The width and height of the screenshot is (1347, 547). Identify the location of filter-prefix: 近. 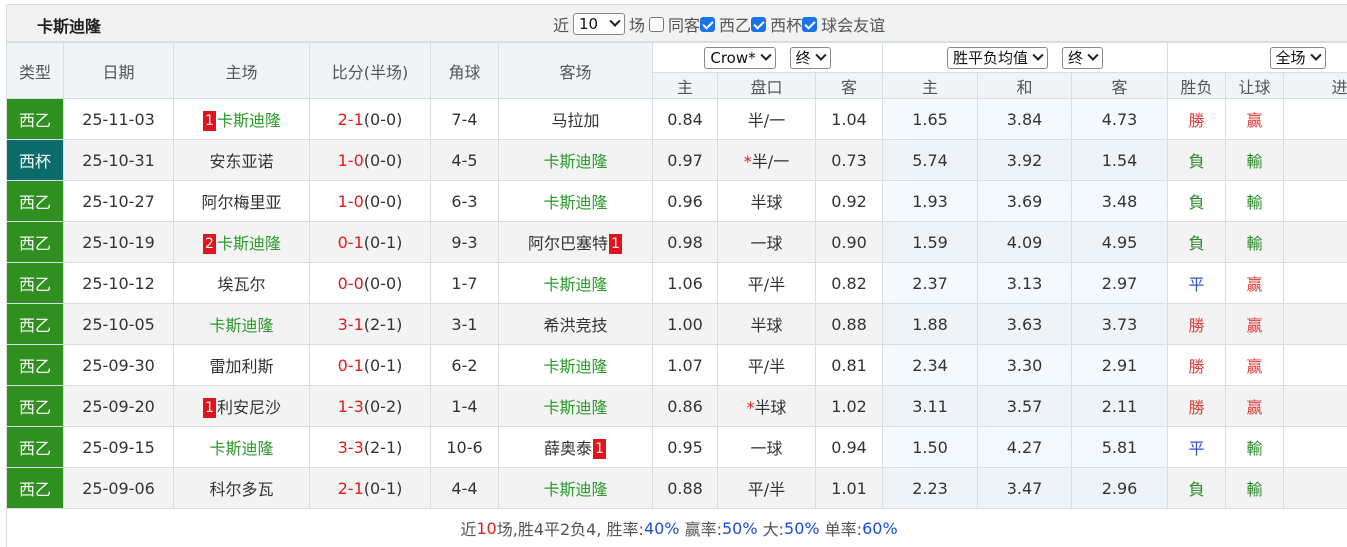
(561, 25).